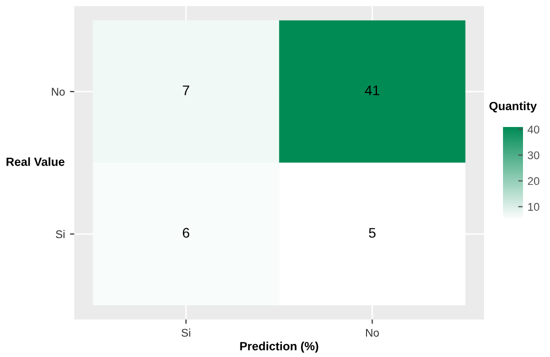  What do you see at coordinates (534, 206) in the screenshot?
I see `color-bar-label: 10` at bounding box center [534, 206].